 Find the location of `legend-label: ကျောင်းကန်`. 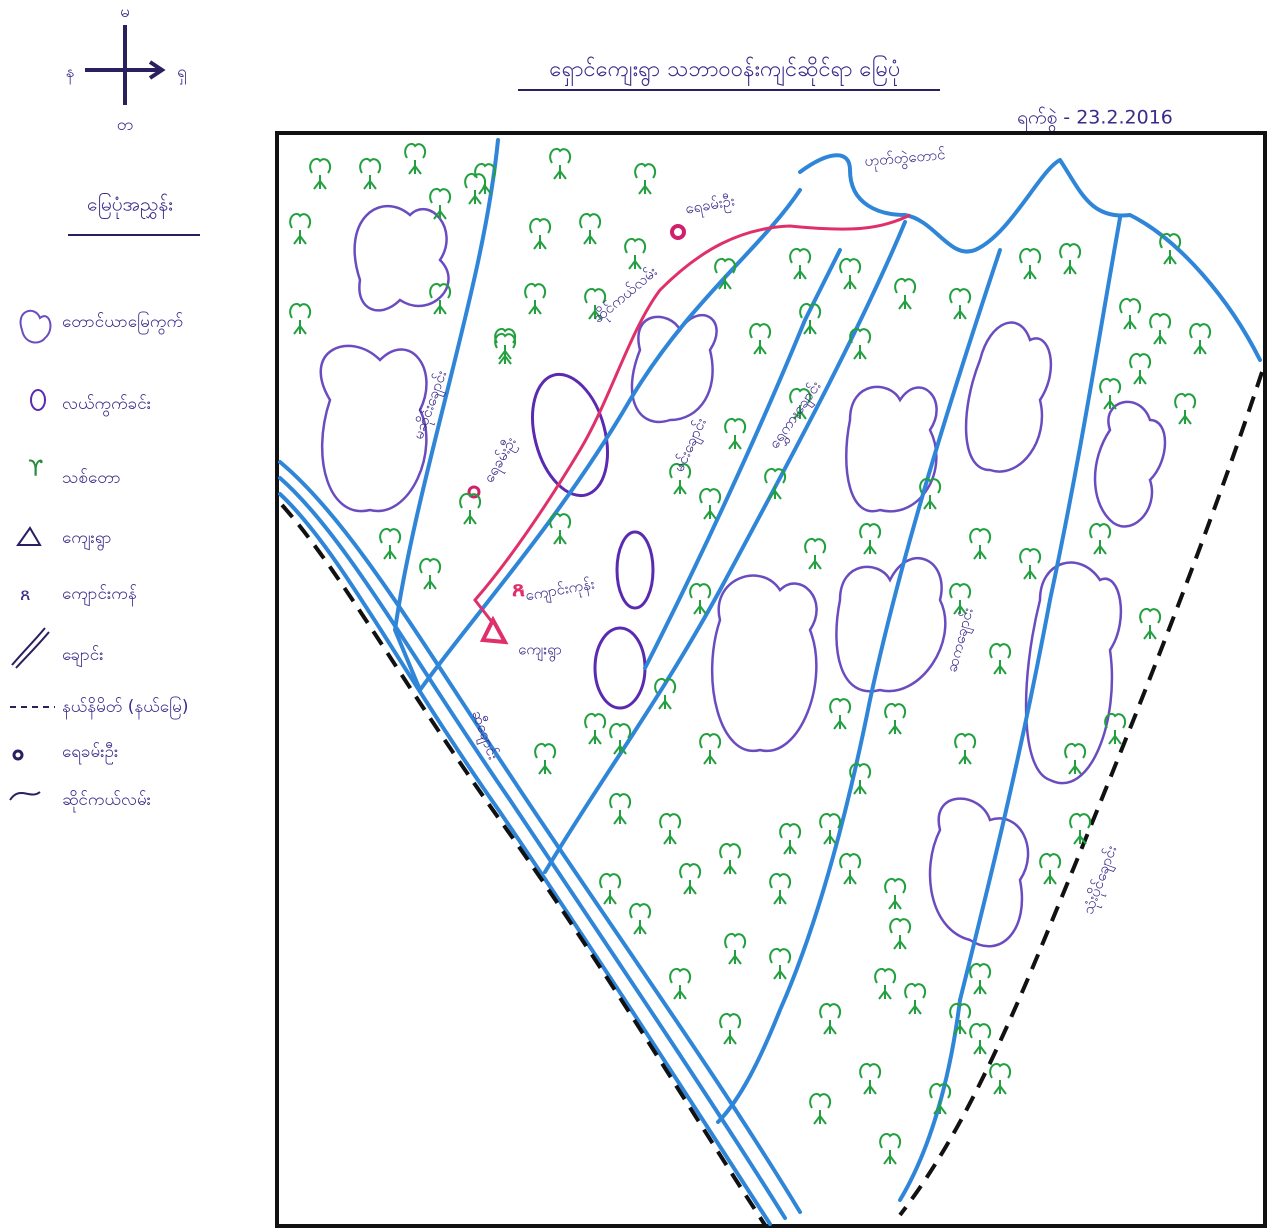

legend-label: ကျောင်းကန် is located at coordinates (99, 595).